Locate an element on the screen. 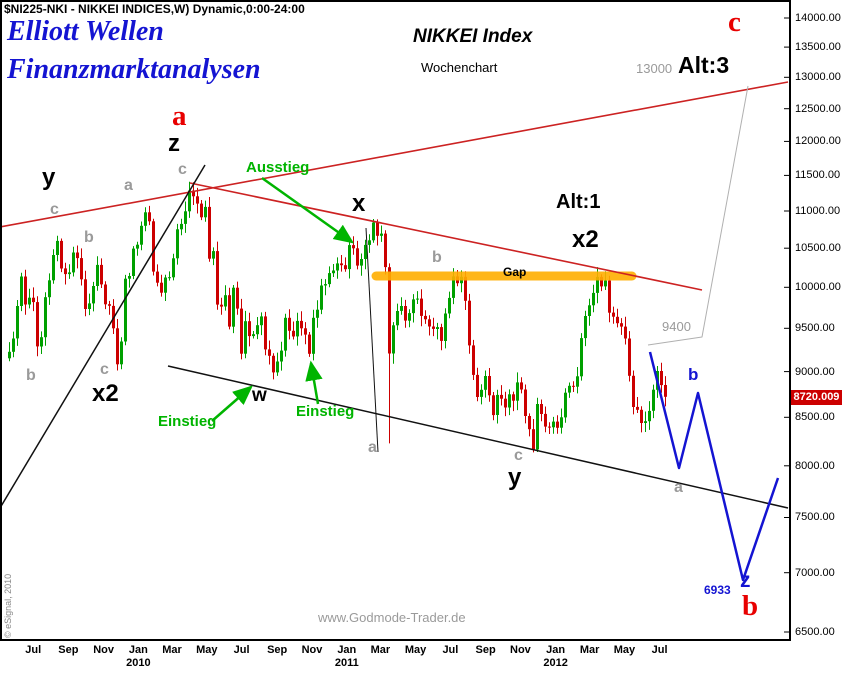  einstieg-arrow-2-icon is located at coordinates (314, 382).